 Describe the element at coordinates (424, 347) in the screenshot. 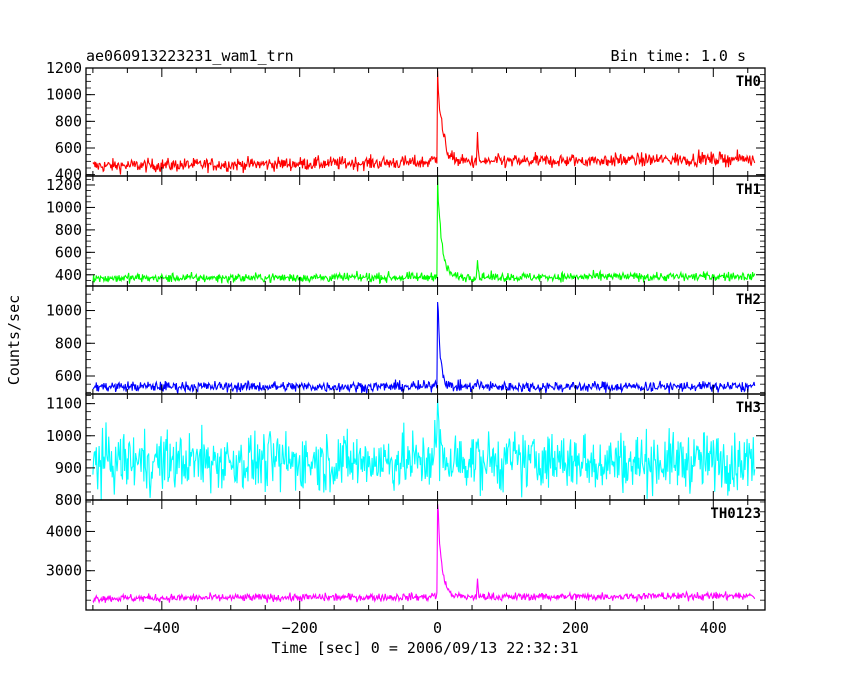

I see `series-line-th2` at that location.